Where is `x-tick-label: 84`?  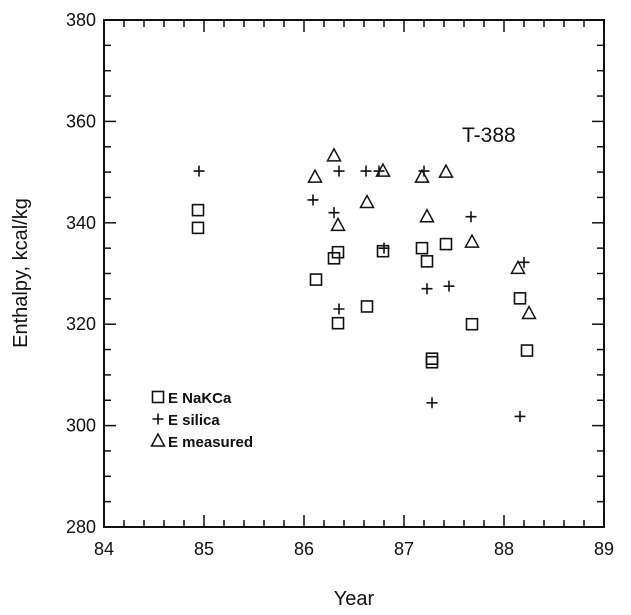
x-tick-label: 84 is located at coordinates (104, 549).